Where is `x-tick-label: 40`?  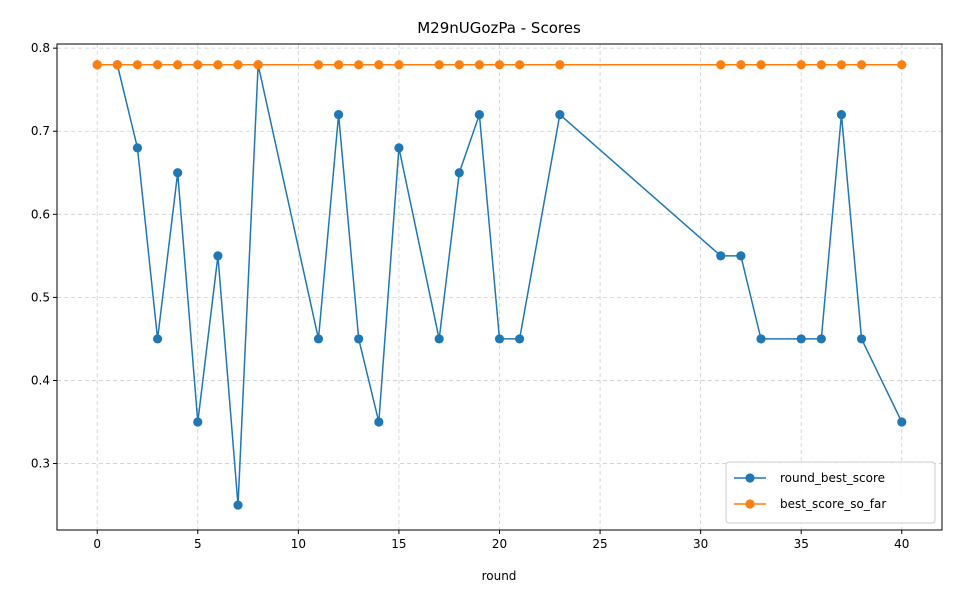
x-tick-label: 40 is located at coordinates (901, 544).